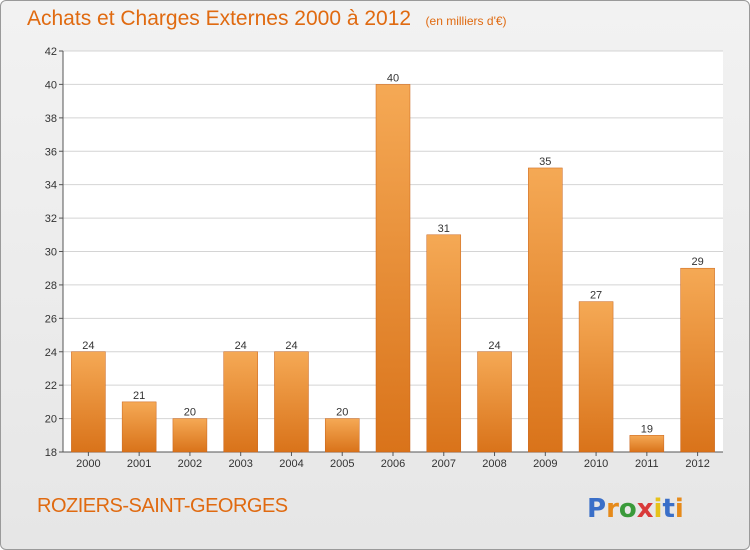  Describe the element at coordinates (51, 85) in the screenshot. I see `y-tick-label: 40` at that location.